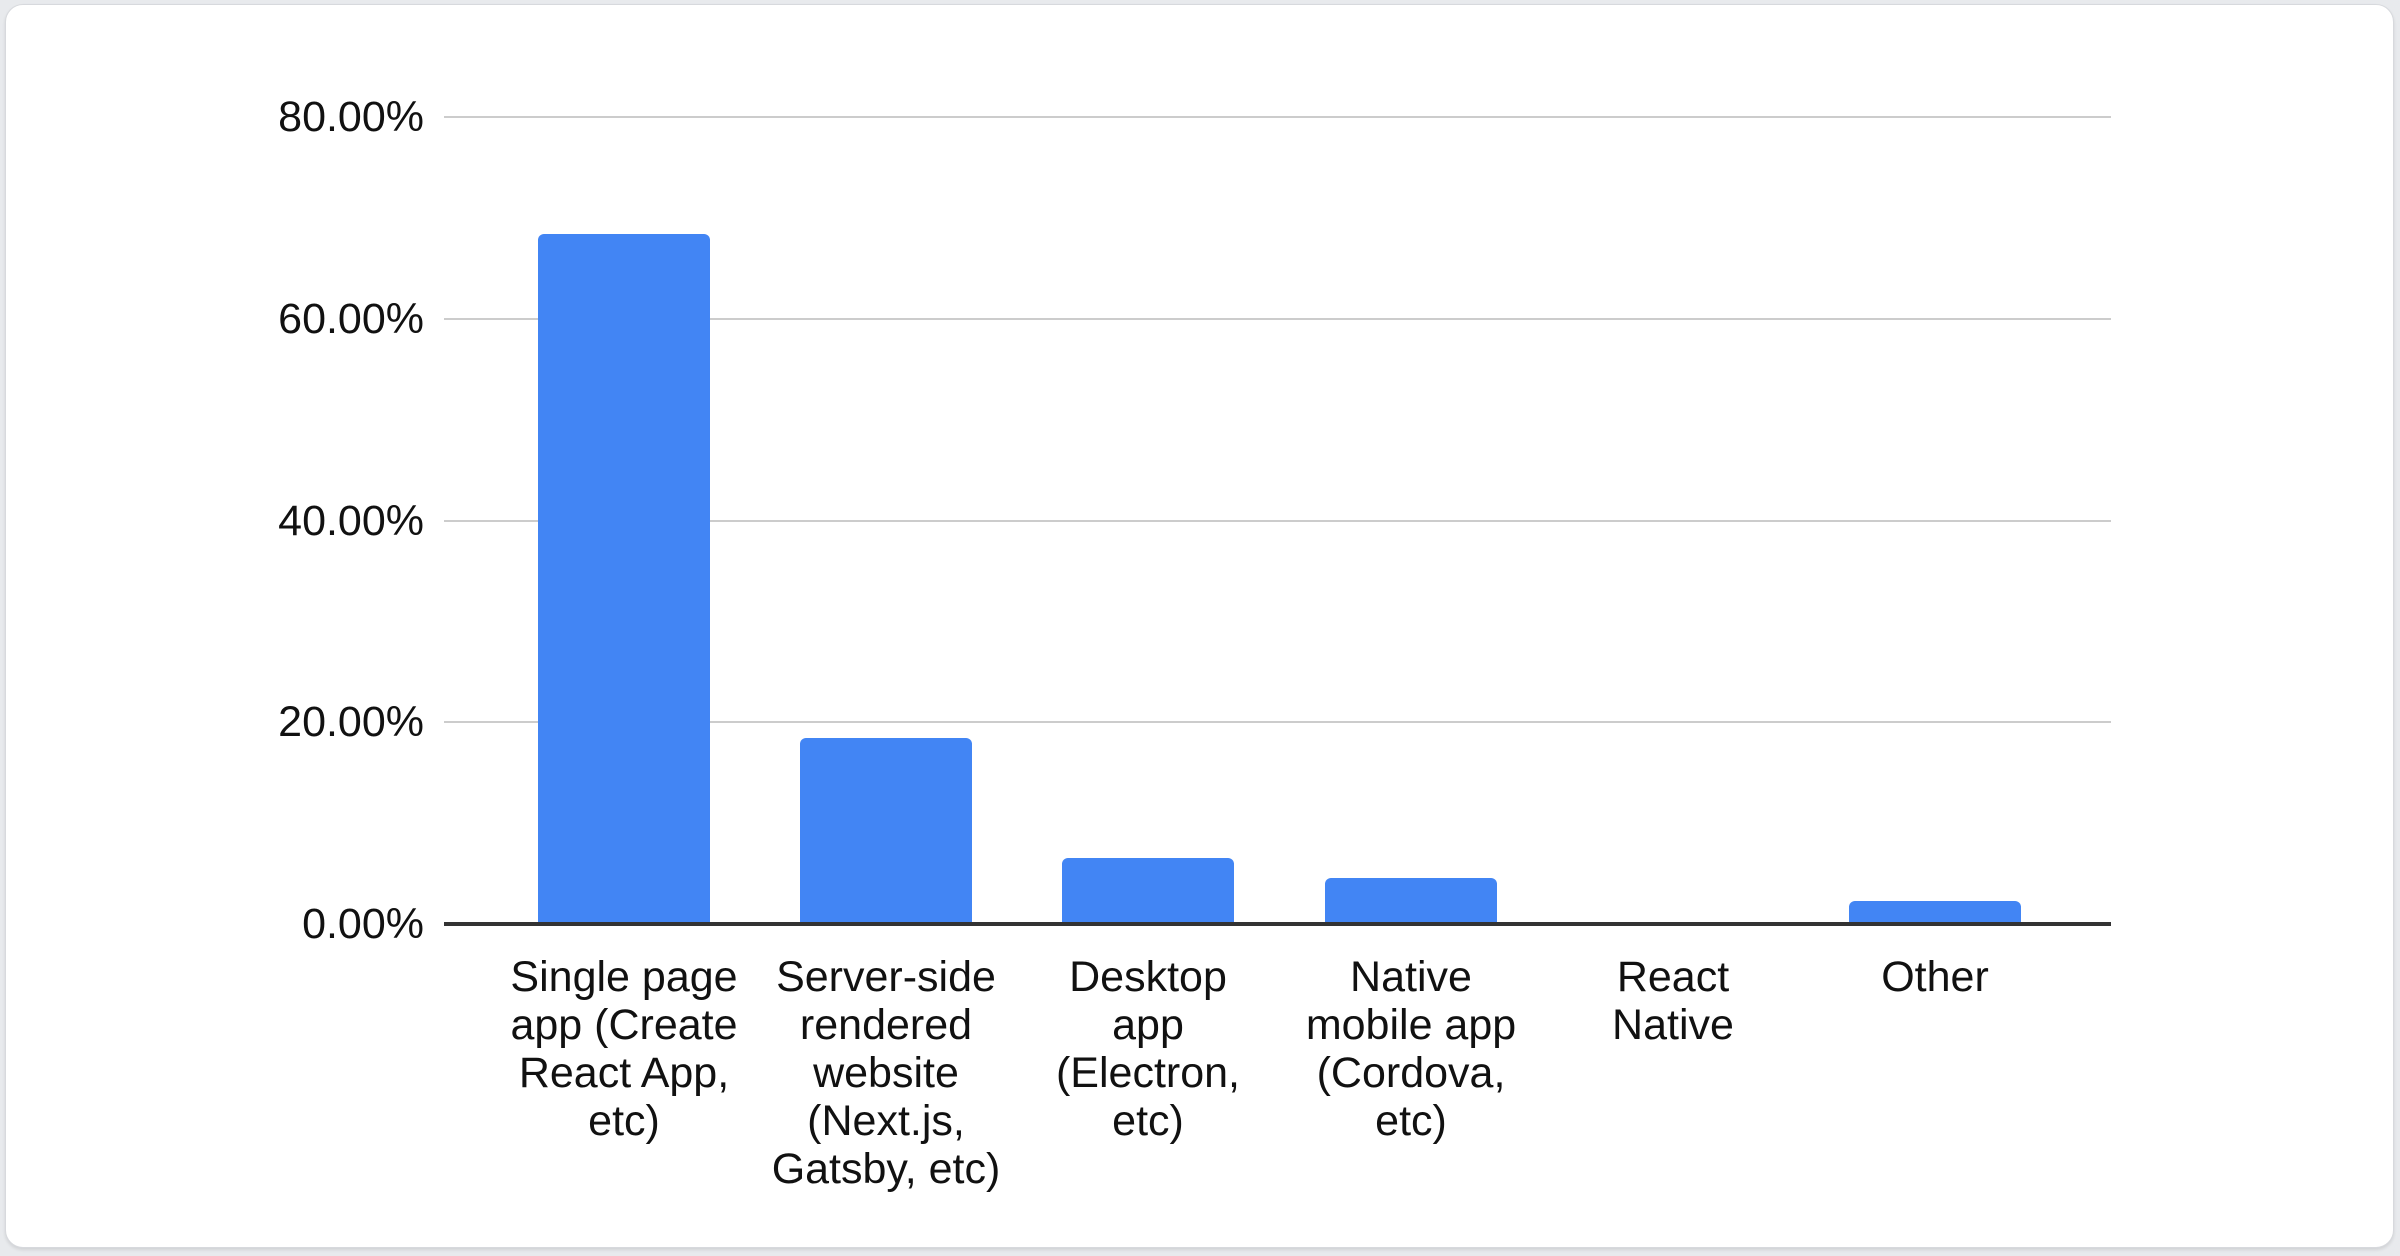 Image resolution: width=2400 pixels, height=1256 pixels. Describe the element at coordinates (624, 1049) in the screenshot. I see `x-axis-category-label-single-page-app-create-react-app-etc: Single page app (Create React App, etc)` at that location.